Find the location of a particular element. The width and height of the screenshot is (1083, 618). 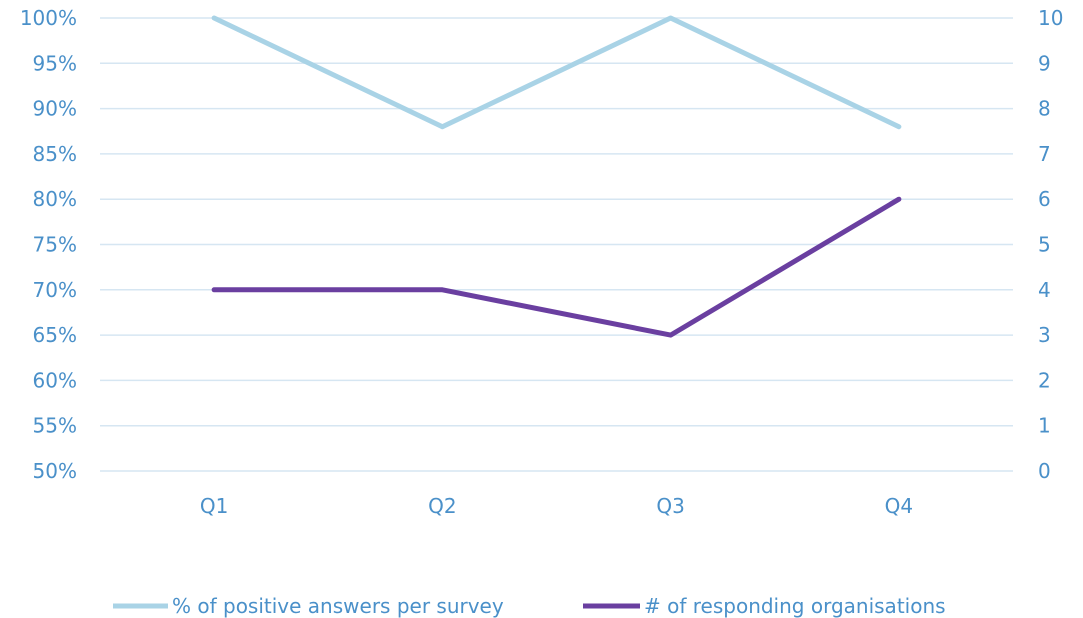

left-tick-label: 75% is located at coordinates (55, 245).